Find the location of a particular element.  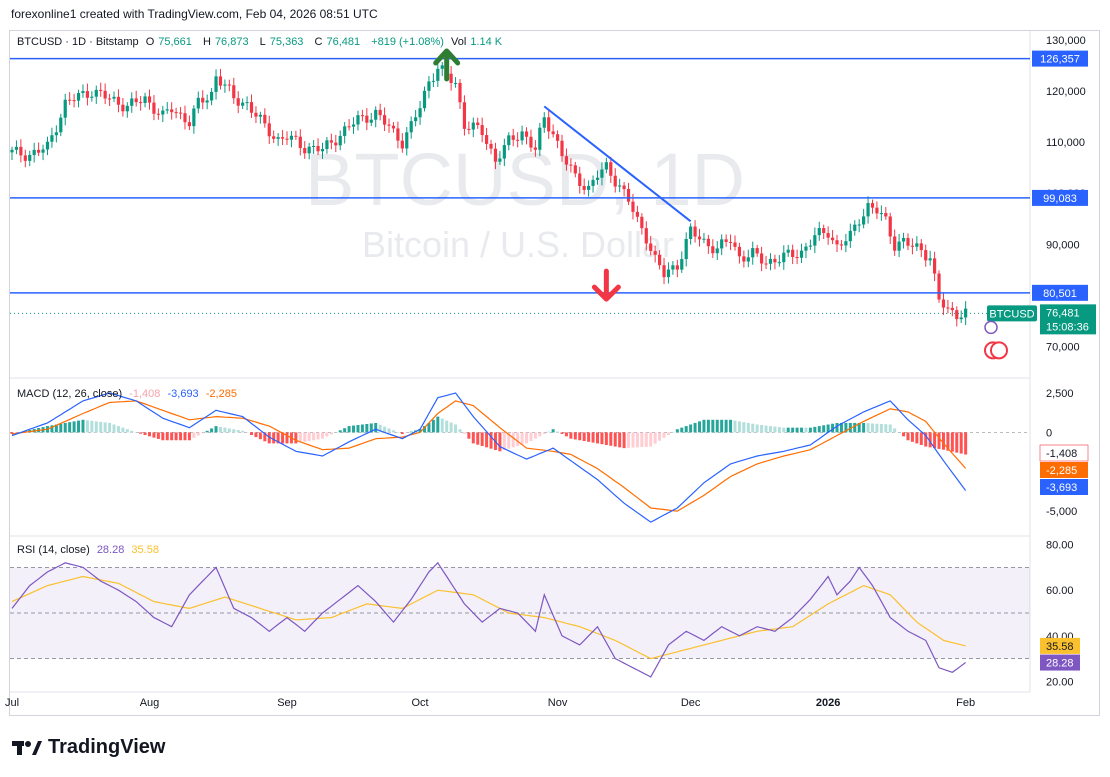

rsi-pane is located at coordinates (520, 619).